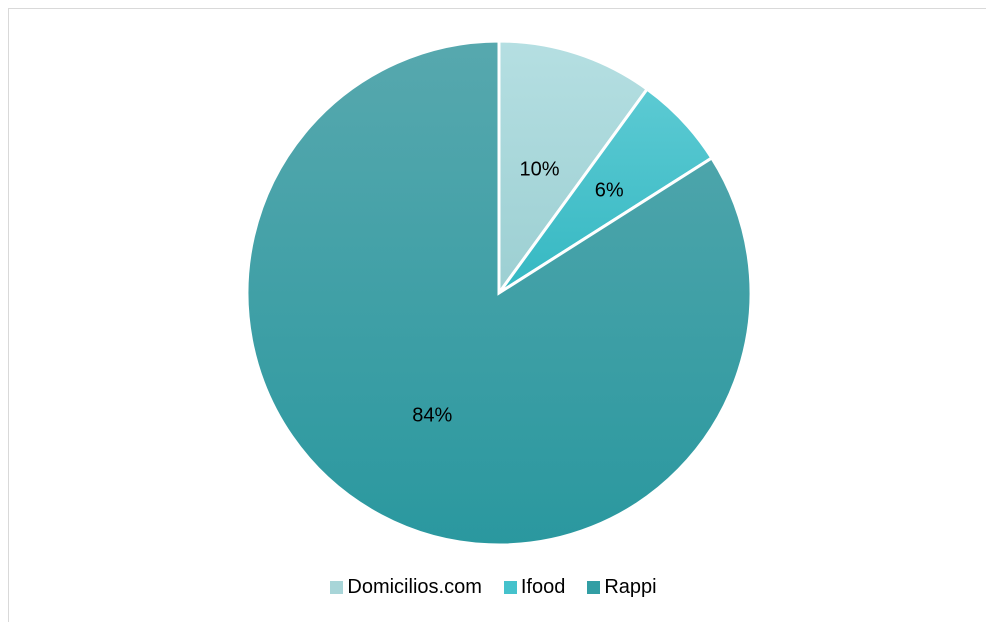  I want to click on pie-slice-domicilios, so click(573, 168).